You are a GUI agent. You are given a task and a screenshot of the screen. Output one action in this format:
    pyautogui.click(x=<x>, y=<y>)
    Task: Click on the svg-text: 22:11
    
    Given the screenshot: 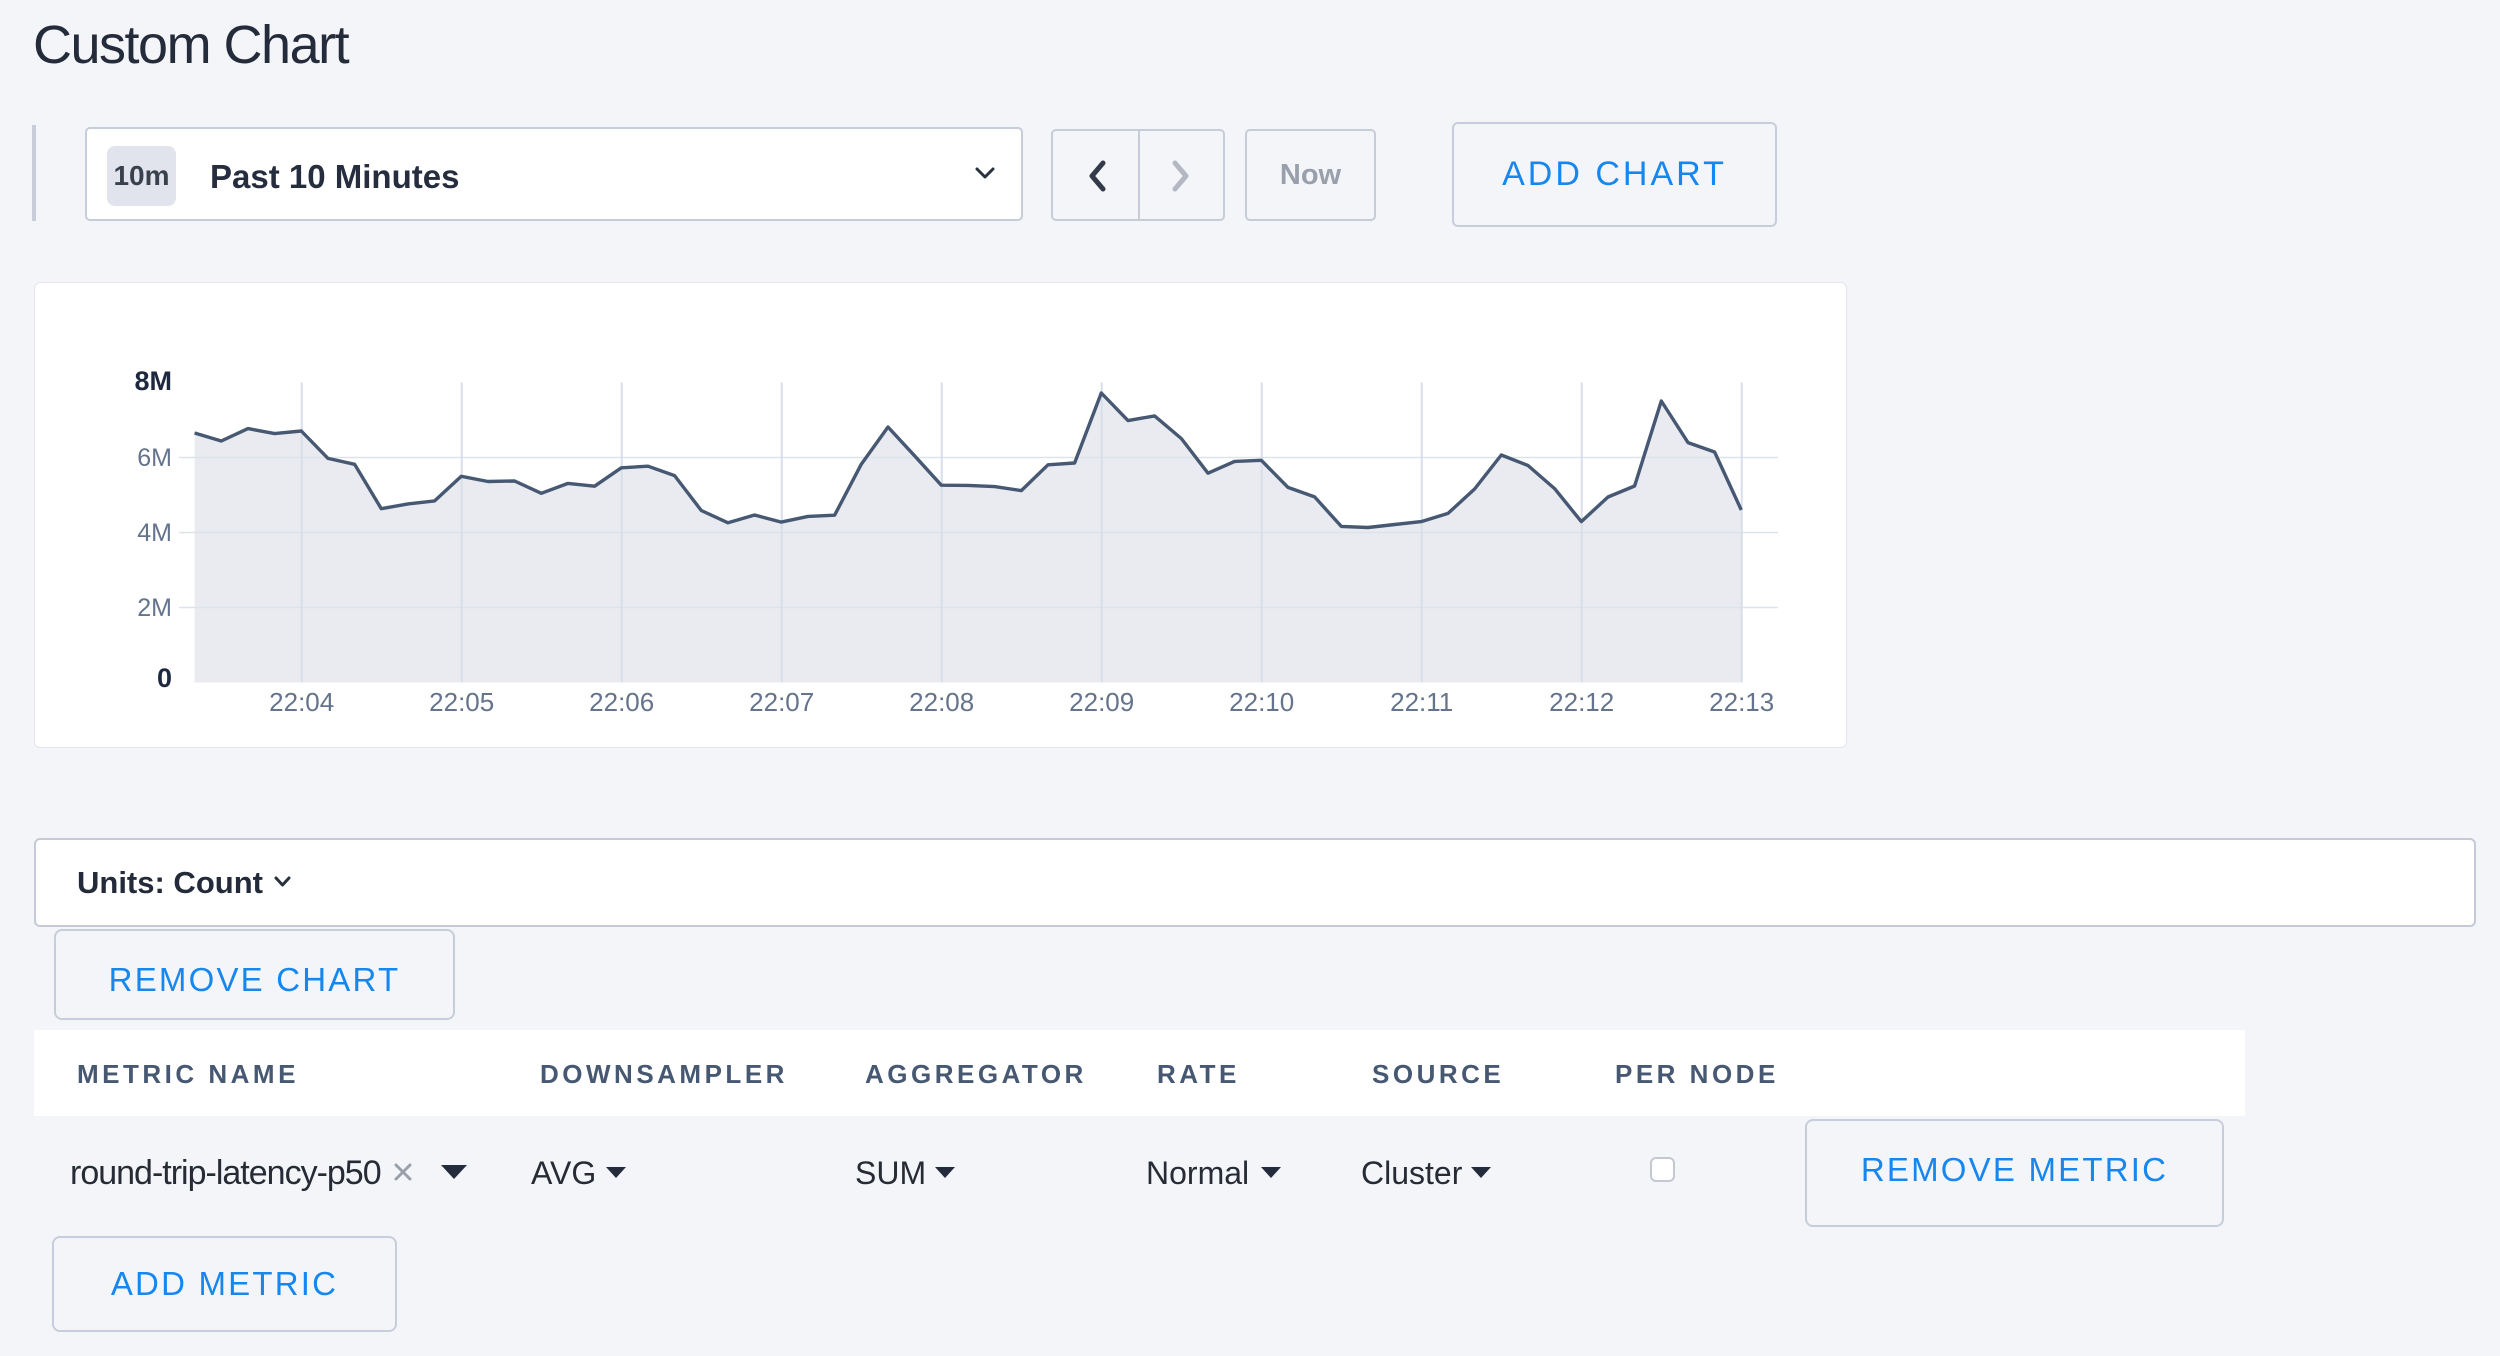 What is the action you would take?
    pyautogui.click(x=1421, y=702)
    